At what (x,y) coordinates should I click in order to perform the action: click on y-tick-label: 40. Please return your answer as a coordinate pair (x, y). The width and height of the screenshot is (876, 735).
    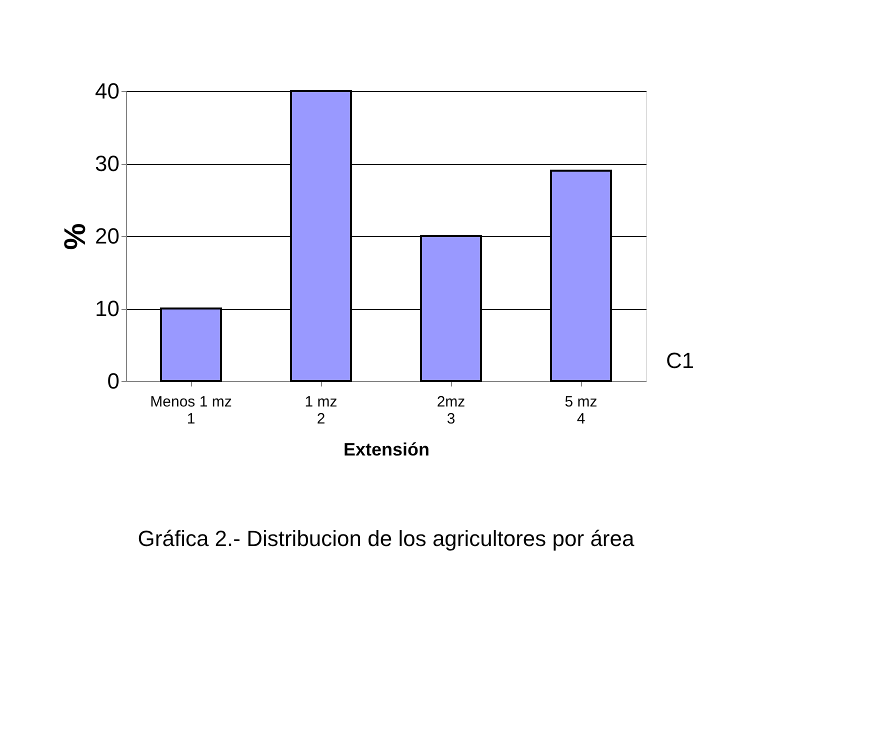
    Looking at the image, I should click on (107, 91).